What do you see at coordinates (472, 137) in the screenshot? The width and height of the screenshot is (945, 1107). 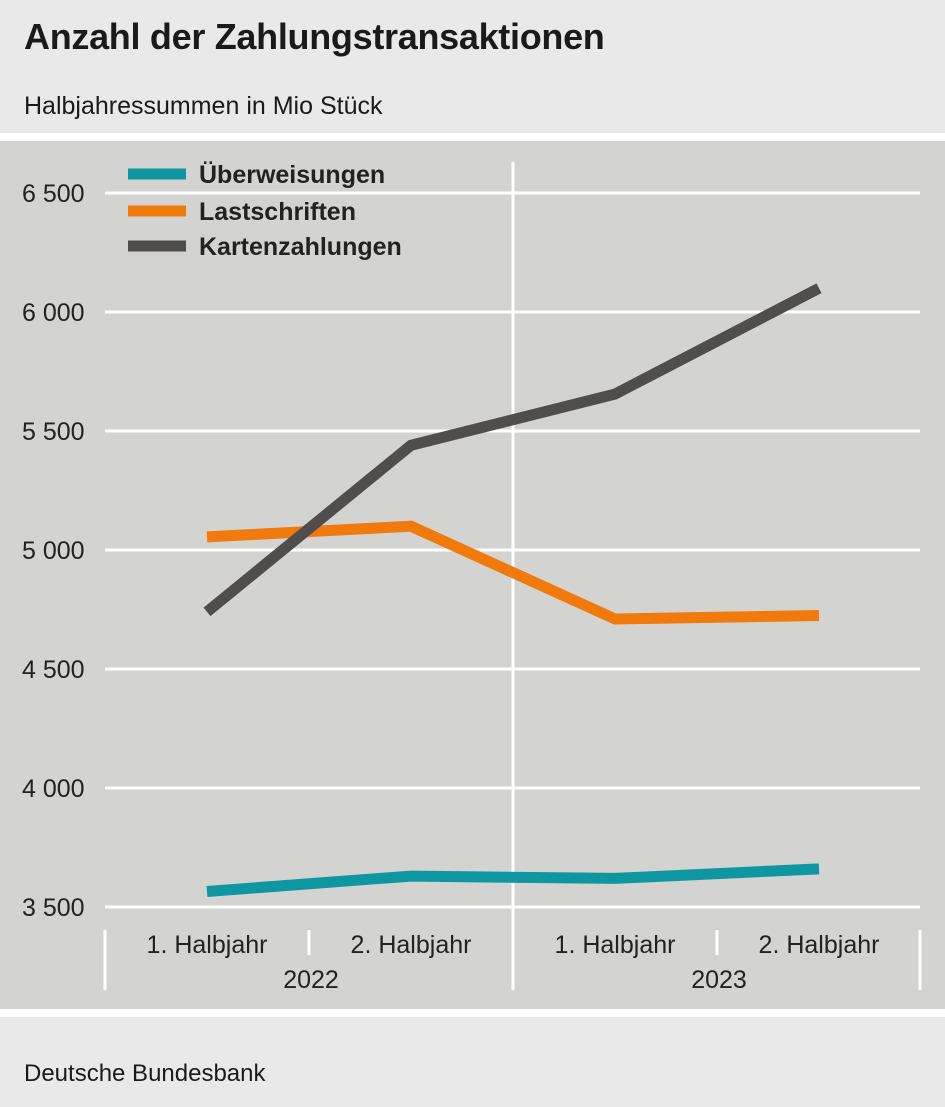 I see `divider-top` at bounding box center [472, 137].